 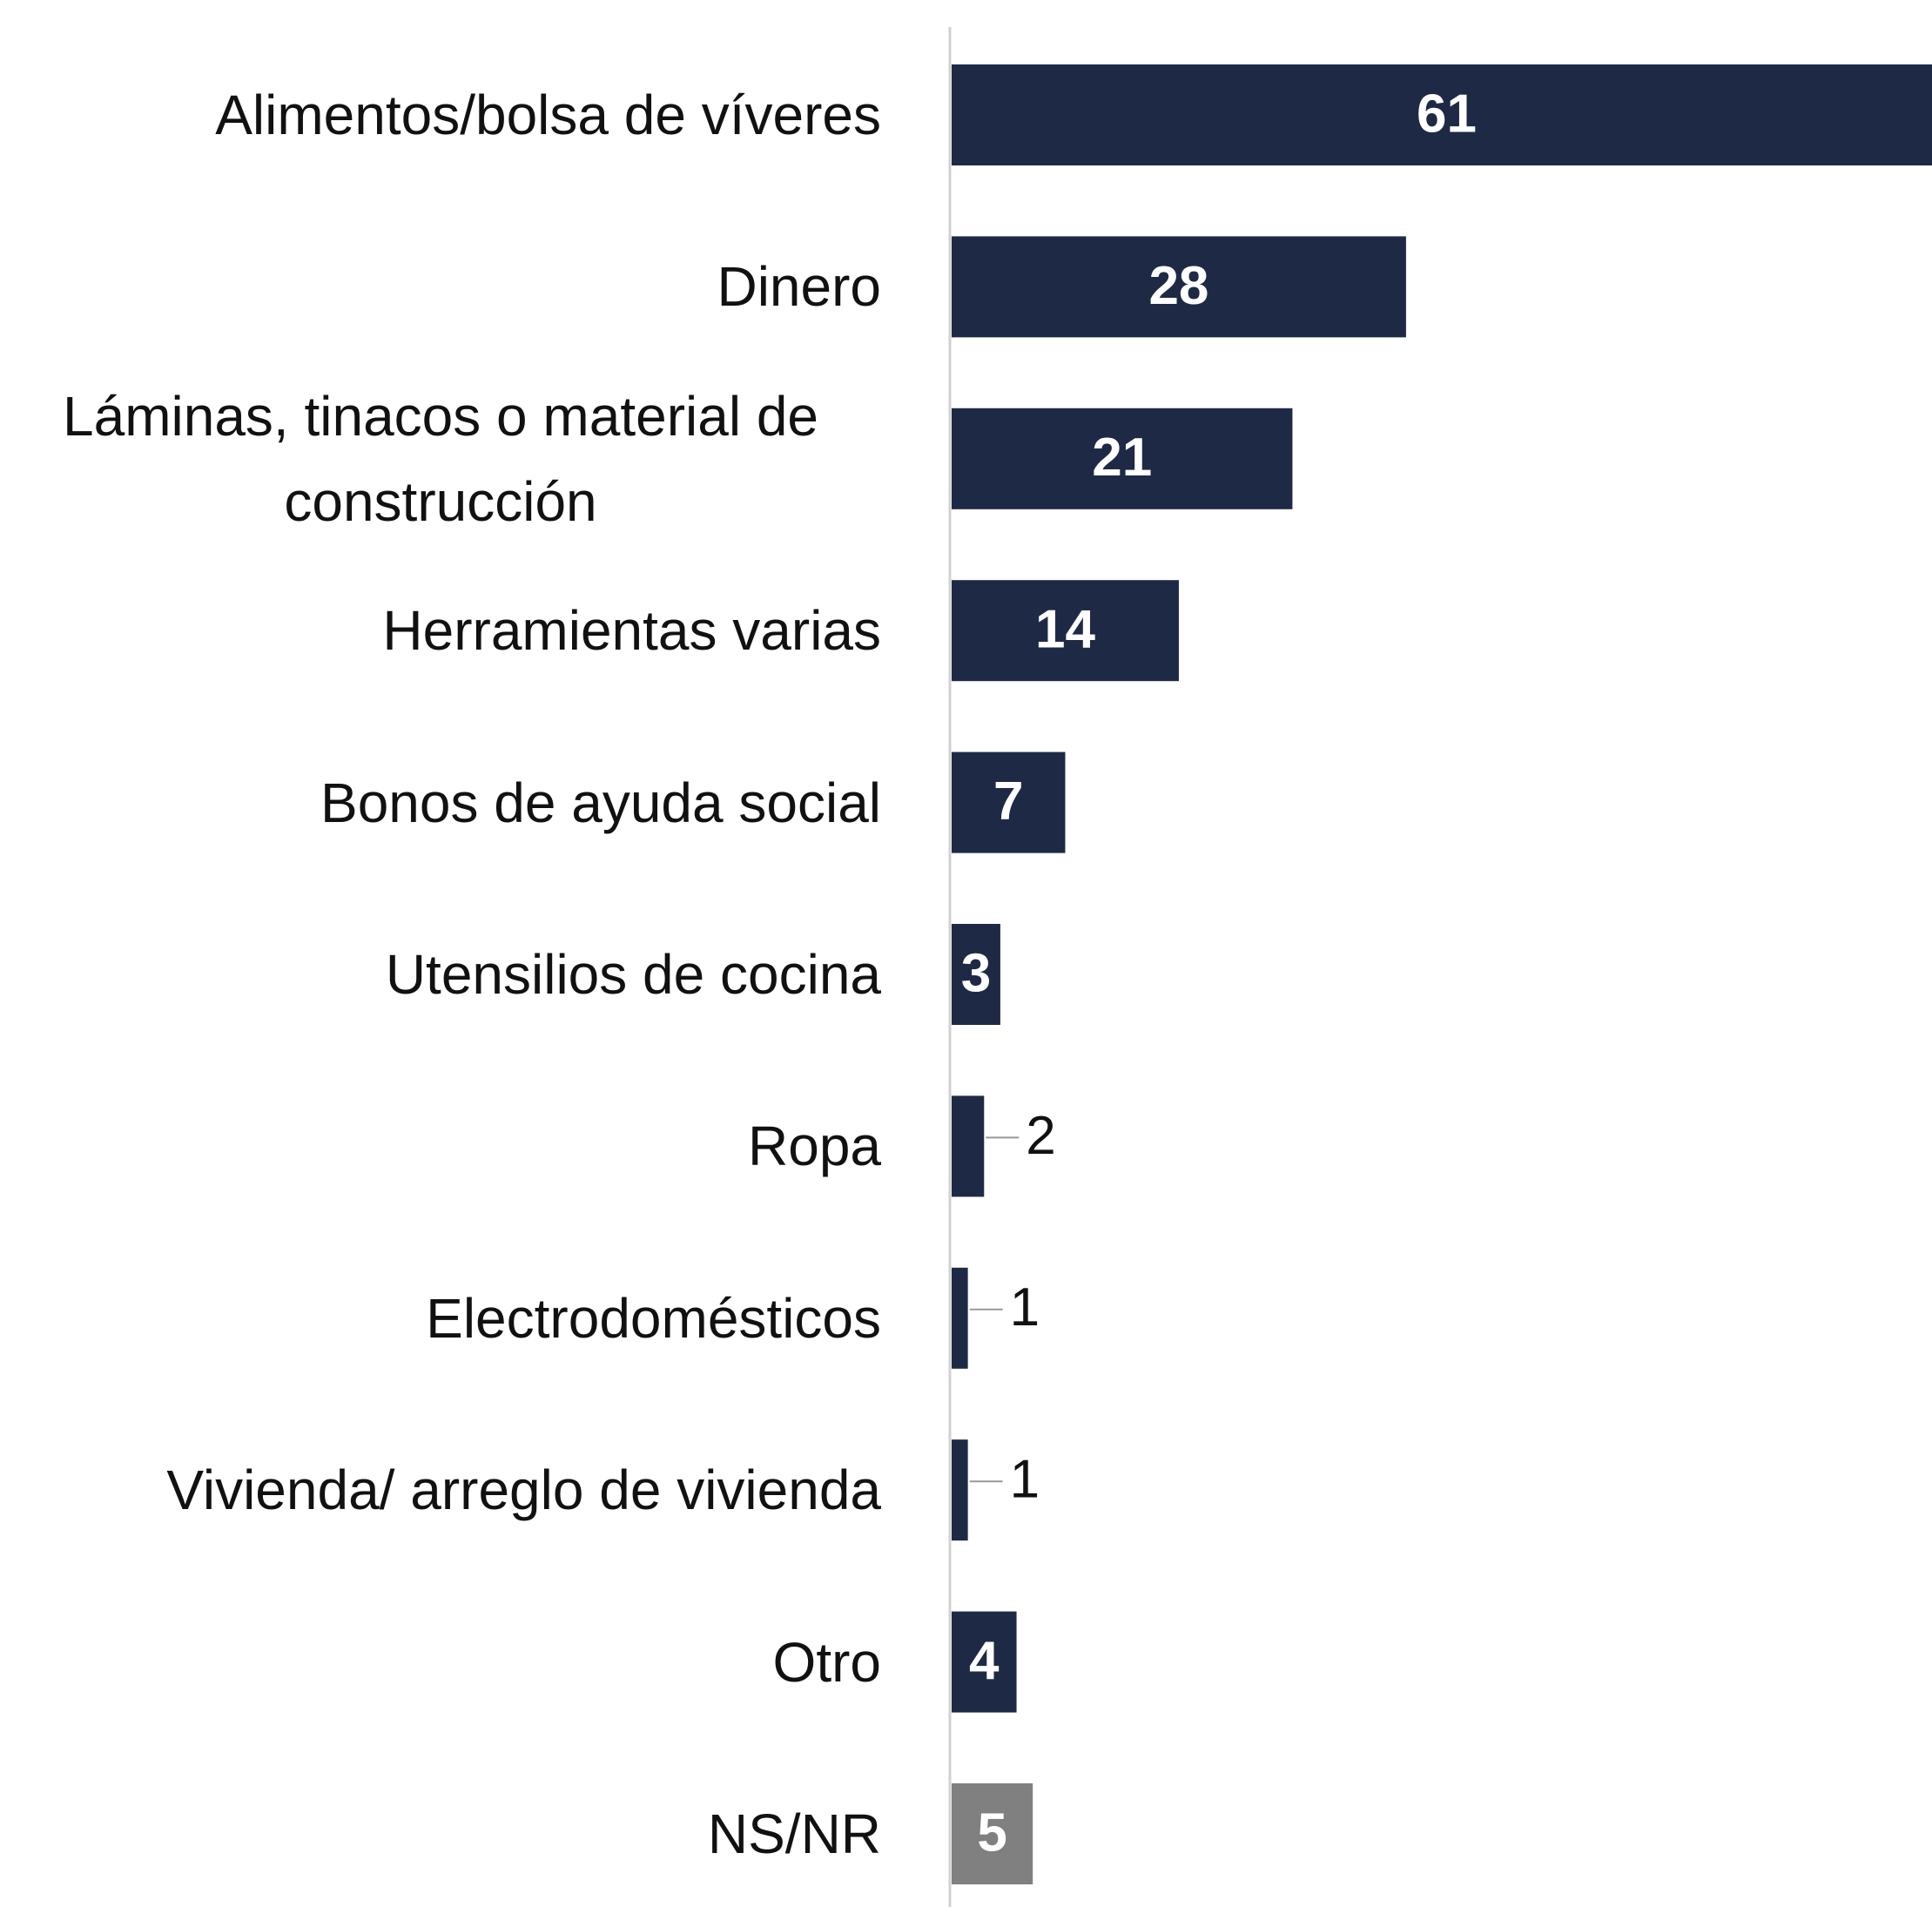 I want to click on data-label: 4, so click(x=984, y=1661).